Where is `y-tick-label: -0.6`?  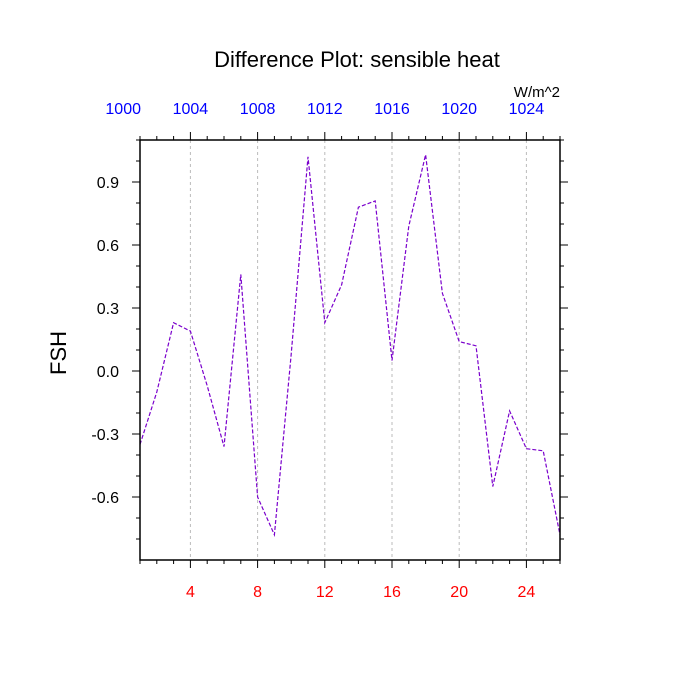 y-tick-label: -0.6 is located at coordinates (105, 498).